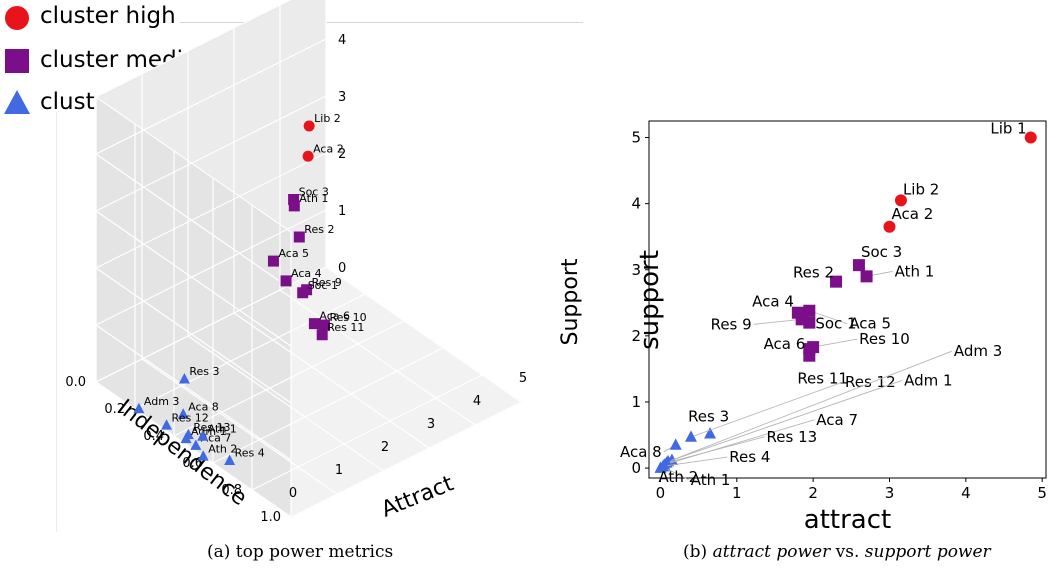 This screenshot has height=574, width=1053. What do you see at coordinates (114, 409) in the screenshot?
I see `y-tick-label: 0.2` at bounding box center [114, 409].